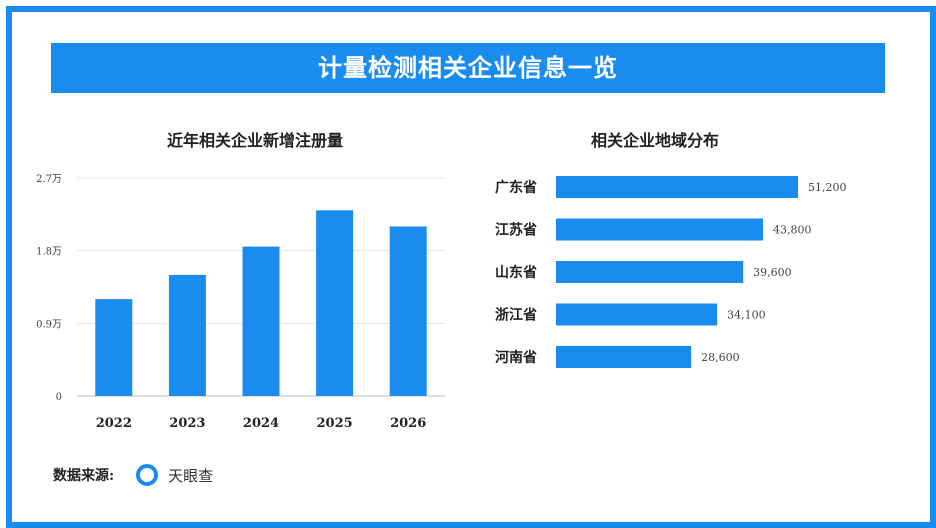 Image resolution: width=936 pixels, height=528 pixels. Describe the element at coordinates (114, 347) in the screenshot. I see `bar-2022` at that location.